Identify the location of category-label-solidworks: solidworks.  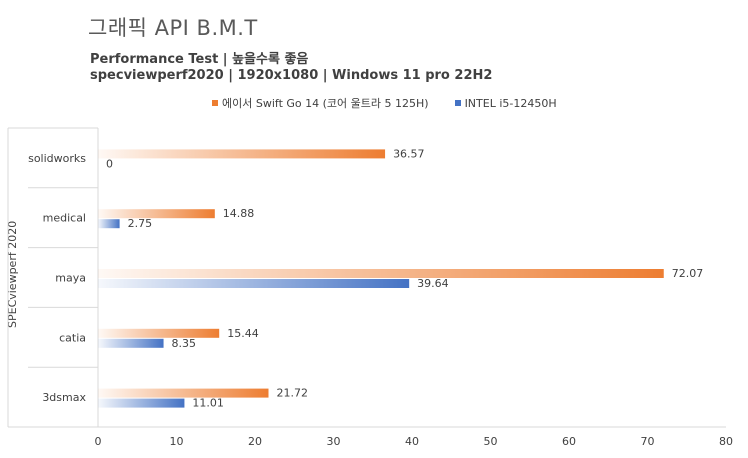
(57, 158).